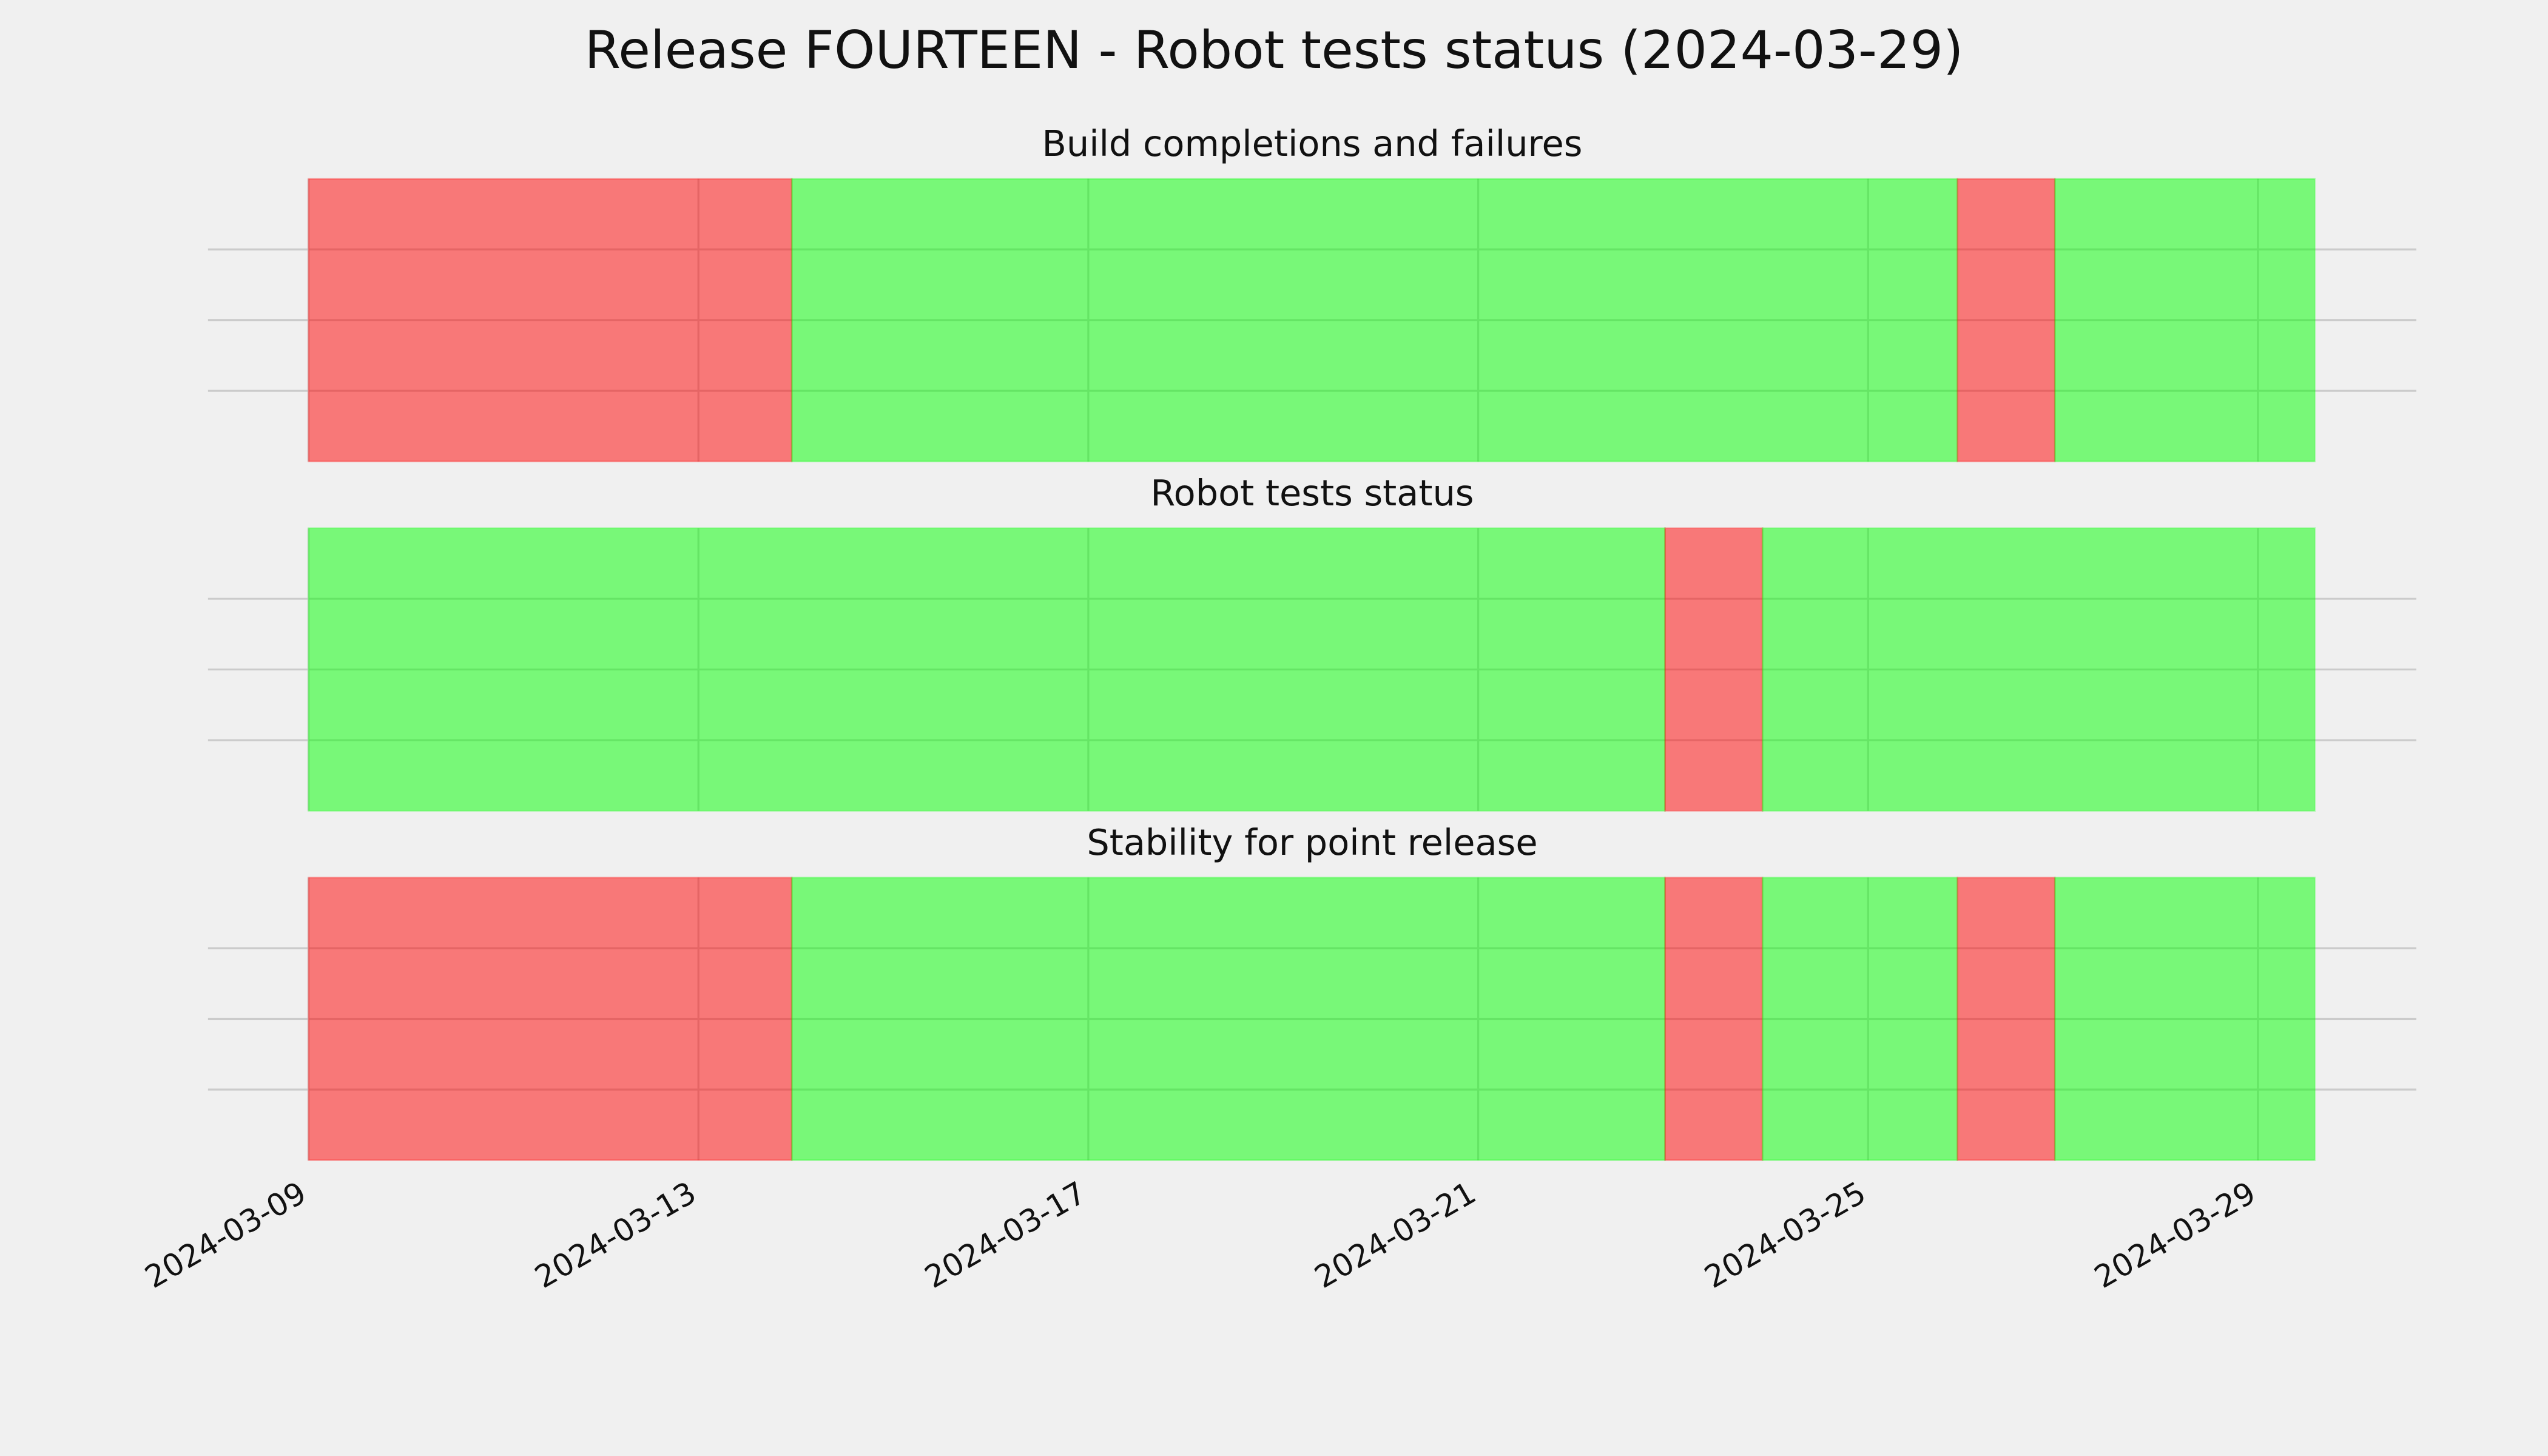 This screenshot has width=2548, height=1456. What do you see at coordinates (1312, 493) in the screenshot?
I see `panel-title: Robot tests status` at bounding box center [1312, 493].